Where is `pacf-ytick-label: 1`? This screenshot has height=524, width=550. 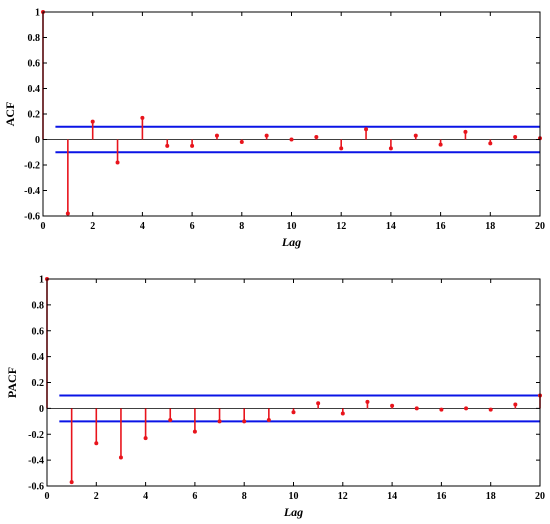
pacf-ytick-label: 1 is located at coordinates (41, 280).